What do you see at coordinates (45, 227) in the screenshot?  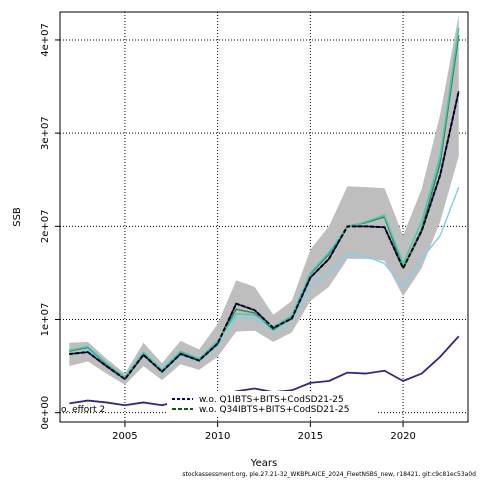 I see `y-tick-label: 2e+07` at bounding box center [45, 227].